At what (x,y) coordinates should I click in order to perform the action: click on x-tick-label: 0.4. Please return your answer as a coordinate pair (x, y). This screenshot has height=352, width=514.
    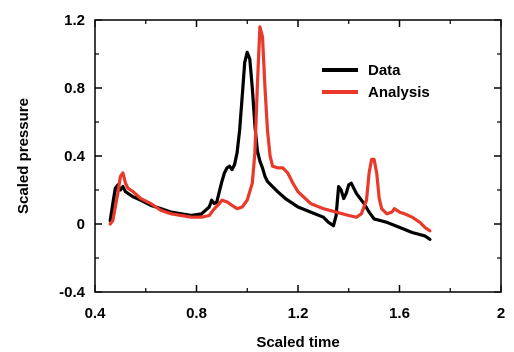
    Looking at the image, I should click on (96, 313).